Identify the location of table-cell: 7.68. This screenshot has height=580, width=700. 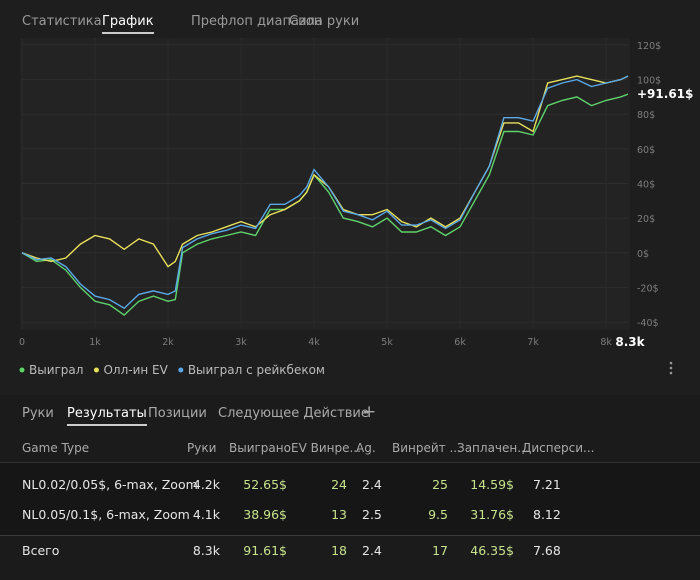
(547, 550).